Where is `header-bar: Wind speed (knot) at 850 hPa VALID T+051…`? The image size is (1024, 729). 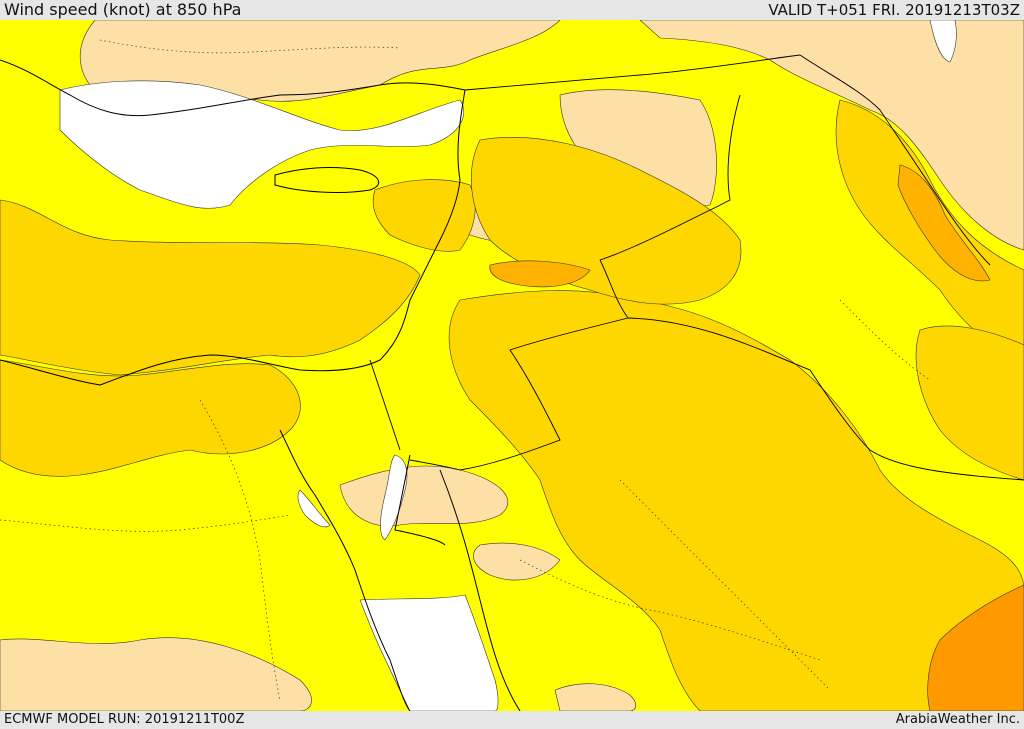 header-bar: Wind speed (knot) at 850 hPa VALID T+051… is located at coordinates (512, 10).